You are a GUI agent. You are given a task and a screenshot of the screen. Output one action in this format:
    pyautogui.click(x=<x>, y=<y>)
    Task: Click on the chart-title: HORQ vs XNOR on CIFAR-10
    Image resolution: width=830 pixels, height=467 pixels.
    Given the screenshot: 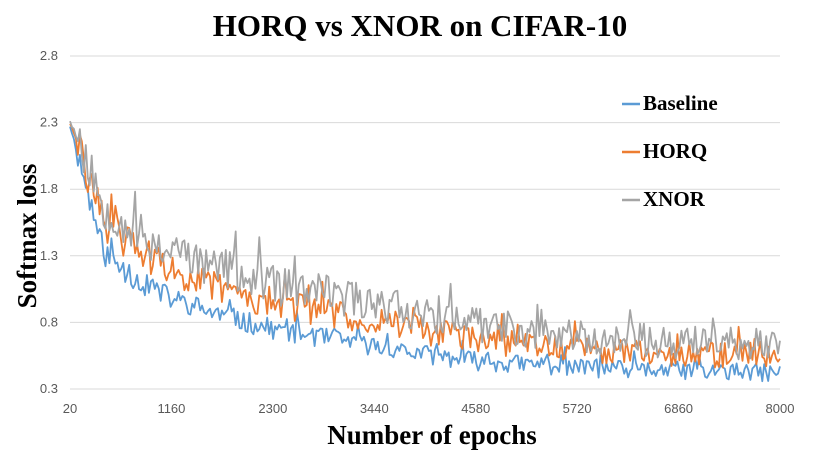 What is the action you would take?
    pyautogui.click(x=420, y=25)
    